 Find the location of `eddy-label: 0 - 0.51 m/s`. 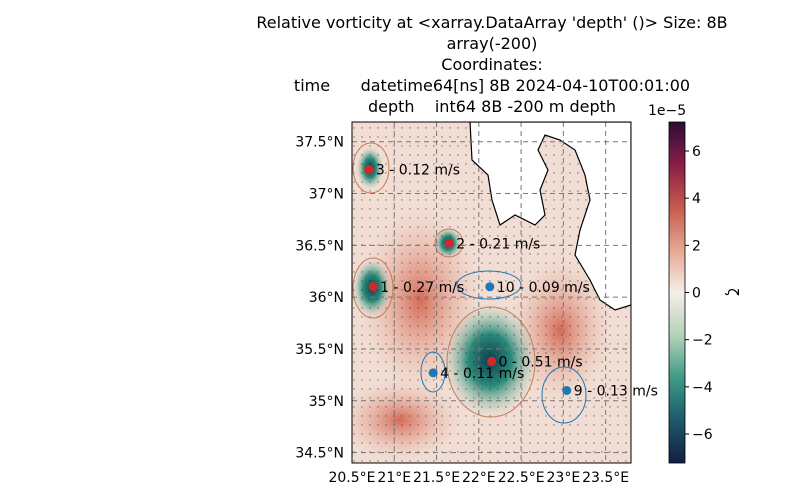

eddy-label: 0 - 0.51 m/s is located at coordinates (541, 362).